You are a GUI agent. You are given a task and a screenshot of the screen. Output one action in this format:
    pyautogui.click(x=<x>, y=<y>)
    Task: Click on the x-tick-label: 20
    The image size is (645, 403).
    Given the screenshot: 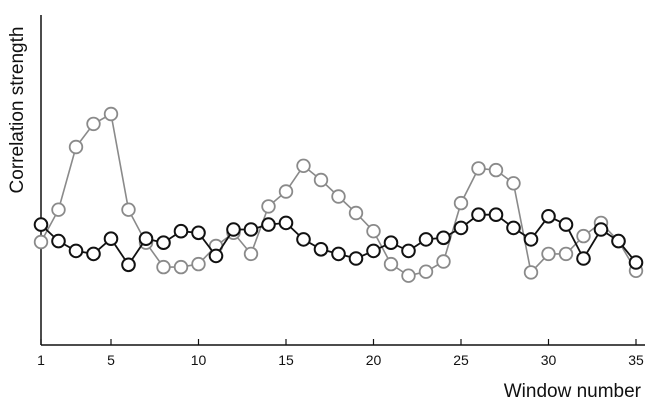 What is the action you would take?
    pyautogui.click(x=374, y=360)
    